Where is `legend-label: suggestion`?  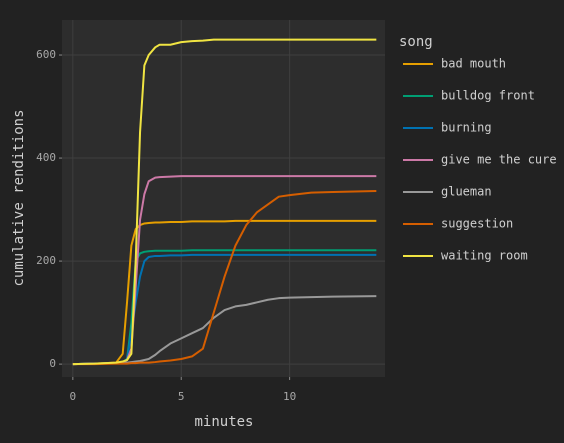 legend-label: suggestion is located at coordinates (477, 224).